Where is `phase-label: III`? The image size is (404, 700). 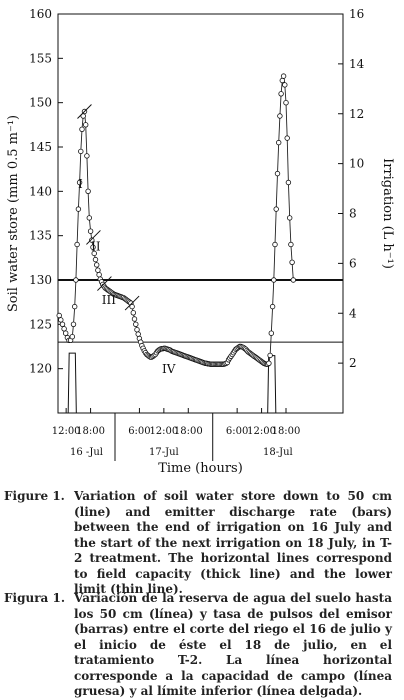
phase-label: III is located at coordinates (109, 300).